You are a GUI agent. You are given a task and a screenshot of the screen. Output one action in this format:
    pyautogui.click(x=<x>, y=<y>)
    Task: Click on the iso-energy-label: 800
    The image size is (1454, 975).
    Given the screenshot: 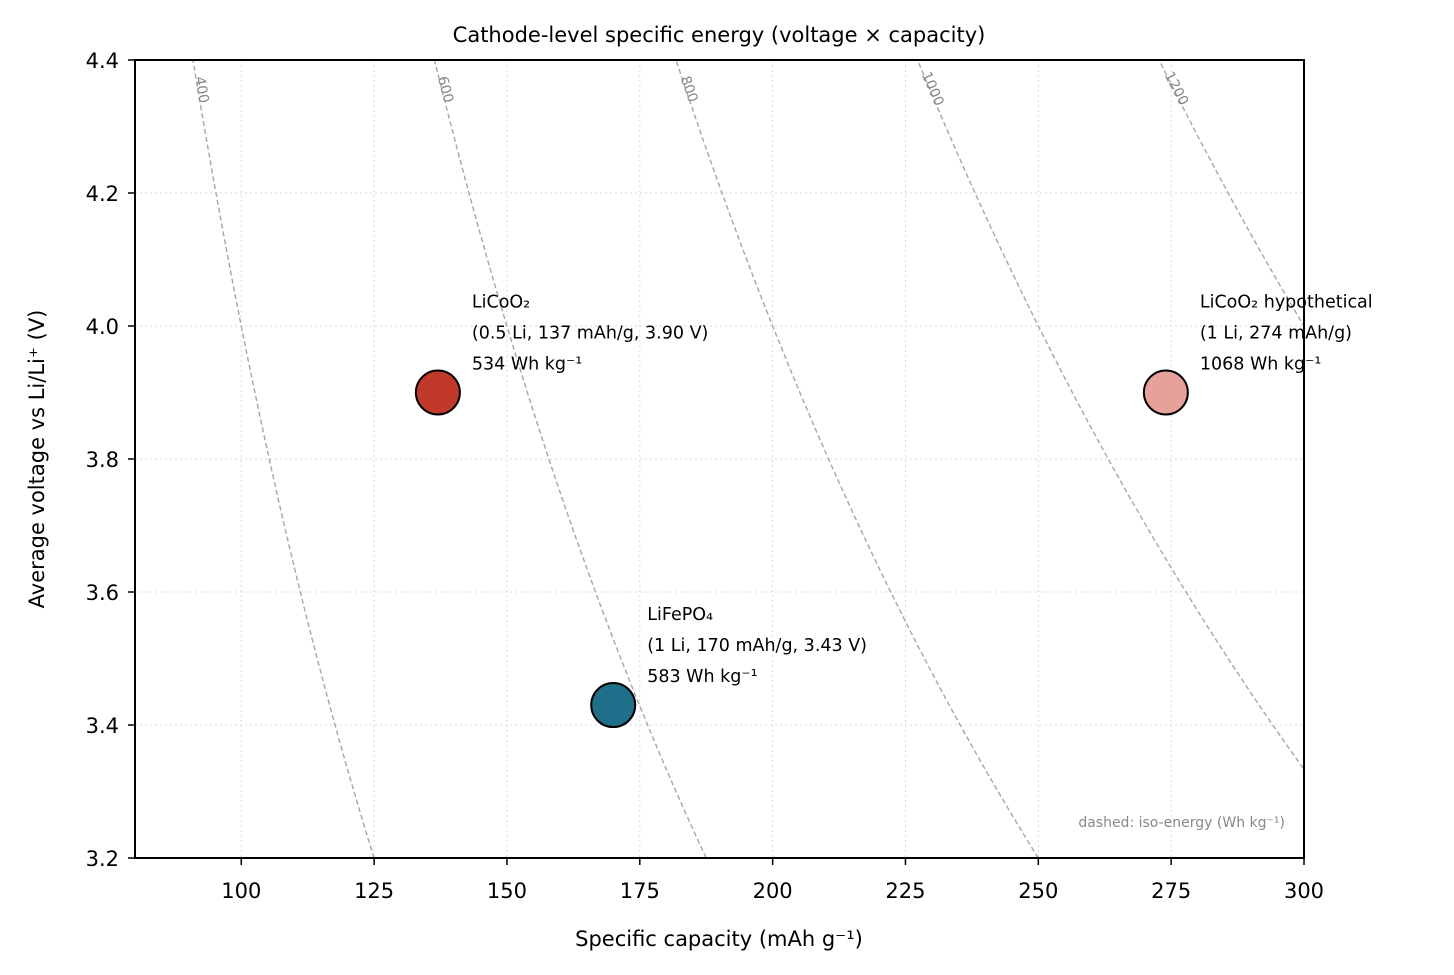 What is the action you would take?
    pyautogui.click(x=689, y=89)
    